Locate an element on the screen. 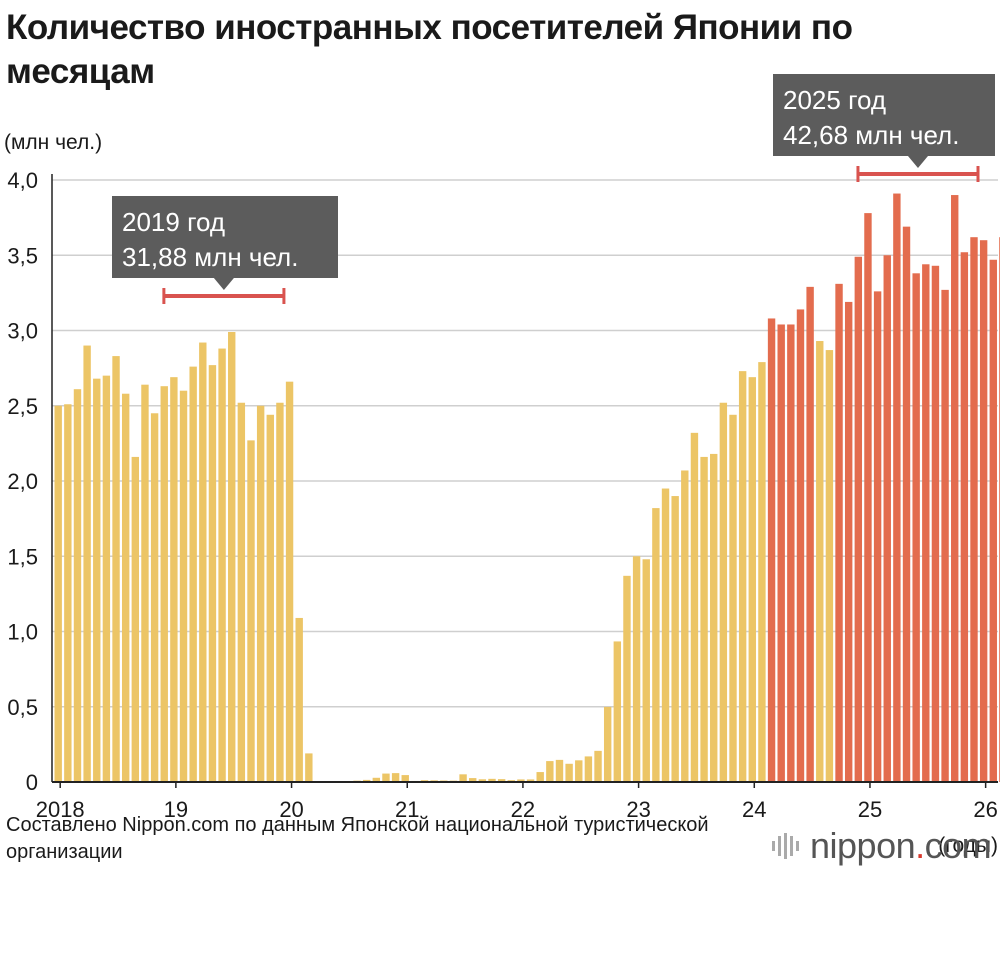 This screenshot has height=954, width=1000. y-tick-label: 3,0 is located at coordinates (22, 331).